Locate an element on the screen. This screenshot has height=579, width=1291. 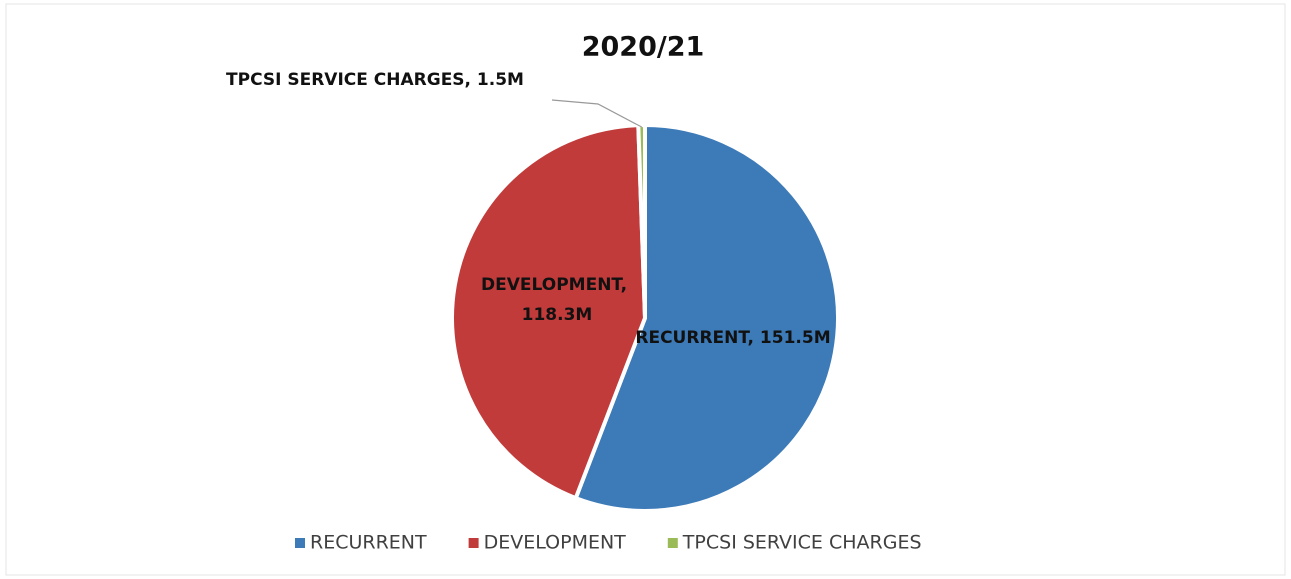
chart-title: 2020/21 is located at coordinates (643, 47).